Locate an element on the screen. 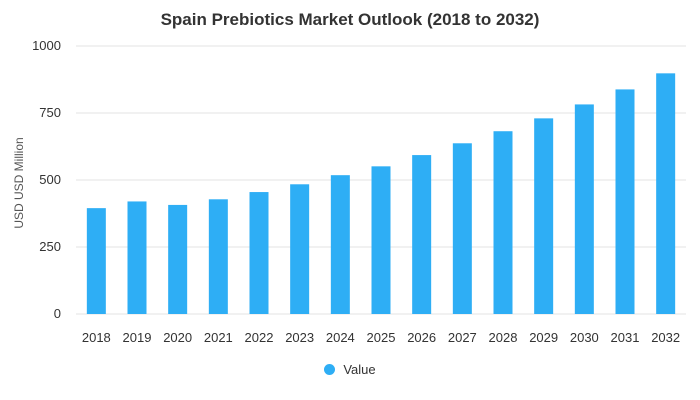 This screenshot has height=400, width=700. x-tick-label: 2022 is located at coordinates (259, 337).